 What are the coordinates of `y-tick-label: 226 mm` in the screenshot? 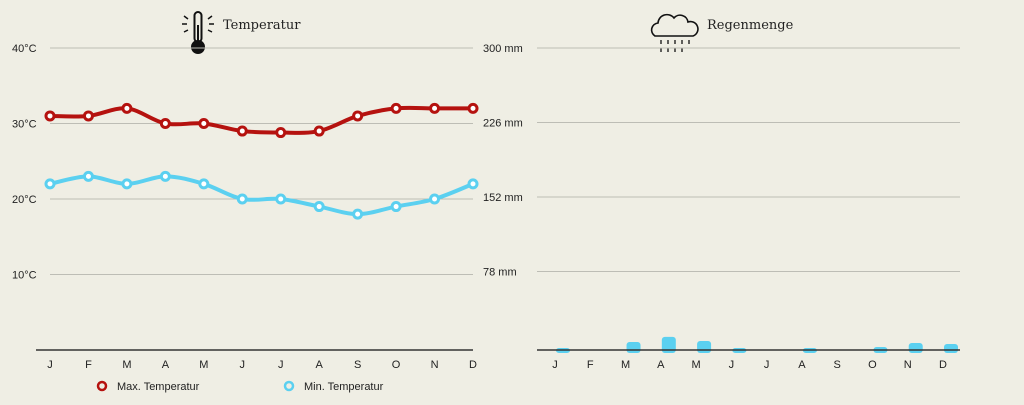 It's located at (503, 123).